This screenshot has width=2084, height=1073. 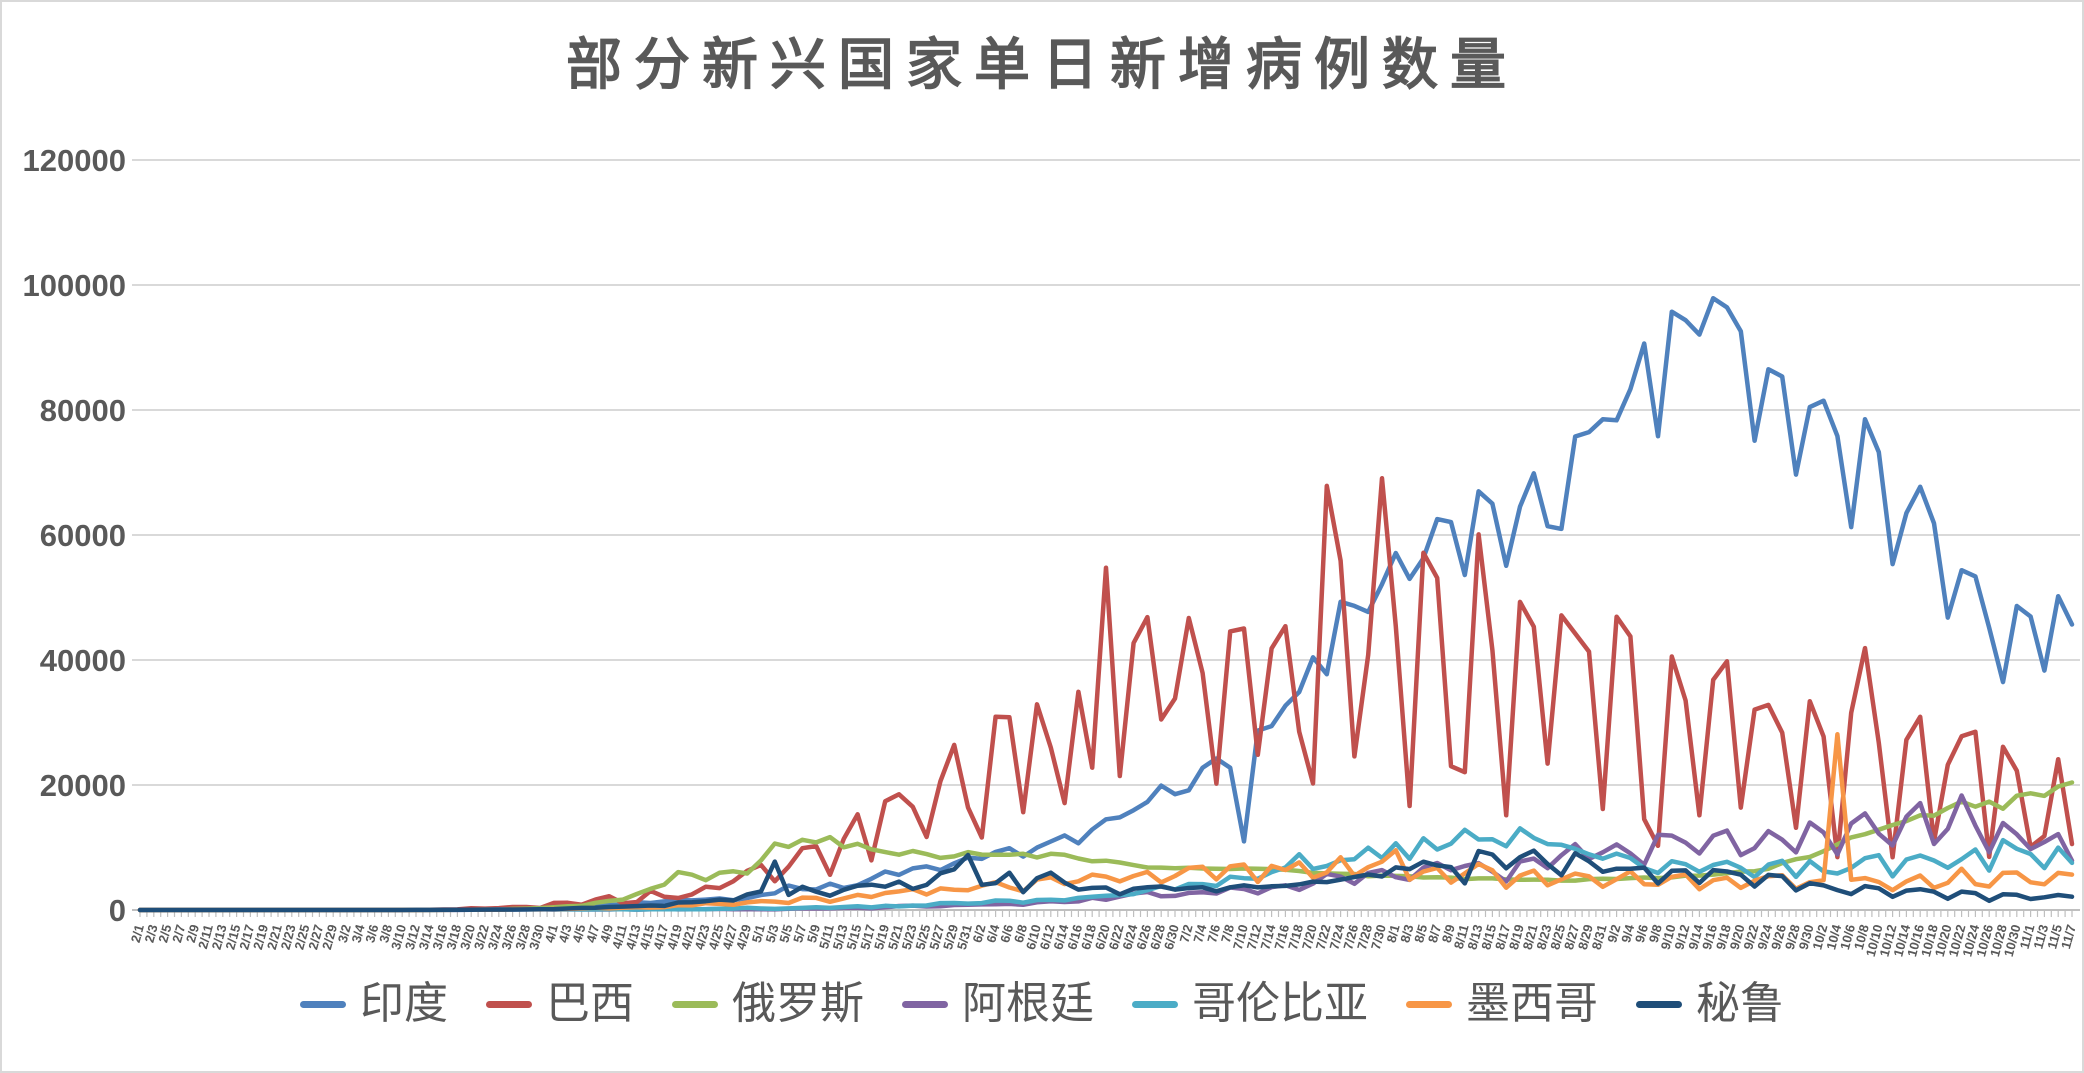 What do you see at coordinates (1655, 933) in the screenshot?
I see `svg-text: 9/8` at bounding box center [1655, 933].